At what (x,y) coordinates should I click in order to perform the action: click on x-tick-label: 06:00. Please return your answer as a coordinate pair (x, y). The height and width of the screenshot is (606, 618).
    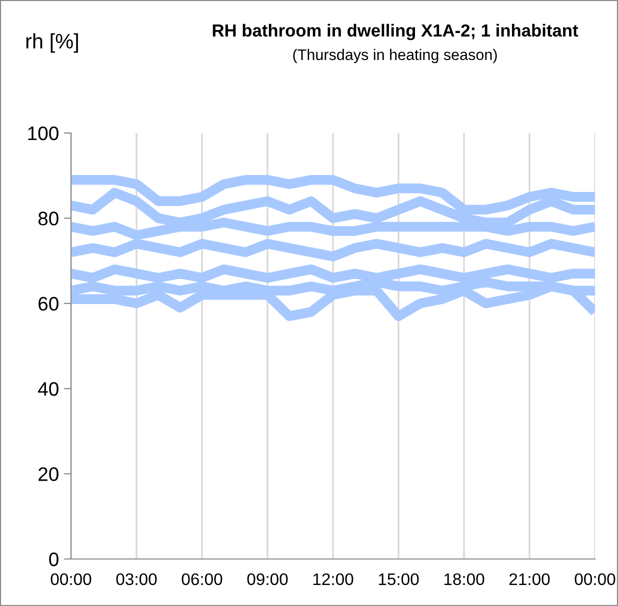
    Looking at the image, I should click on (202, 579).